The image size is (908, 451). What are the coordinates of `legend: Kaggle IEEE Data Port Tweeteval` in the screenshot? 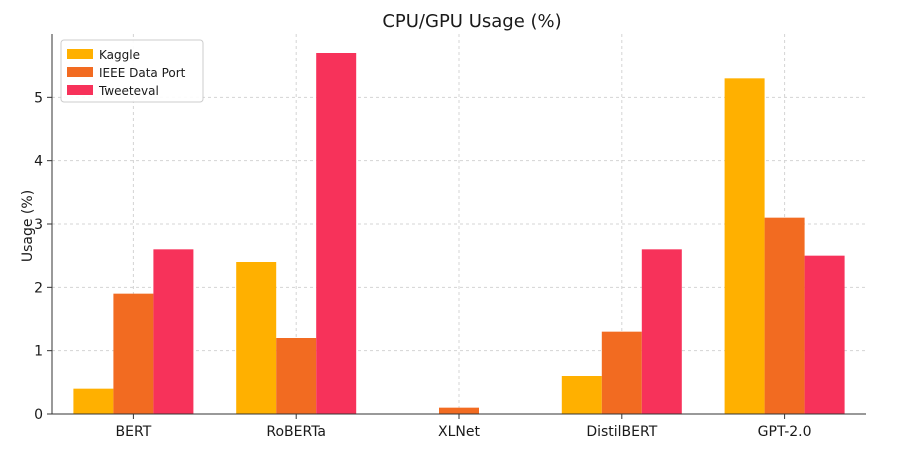 It's located at (132, 71).